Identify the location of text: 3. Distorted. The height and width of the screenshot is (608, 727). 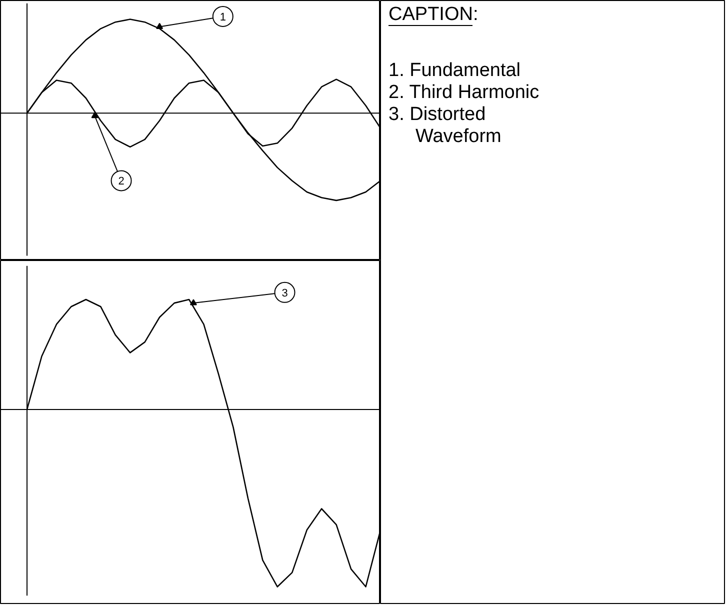
(437, 114).